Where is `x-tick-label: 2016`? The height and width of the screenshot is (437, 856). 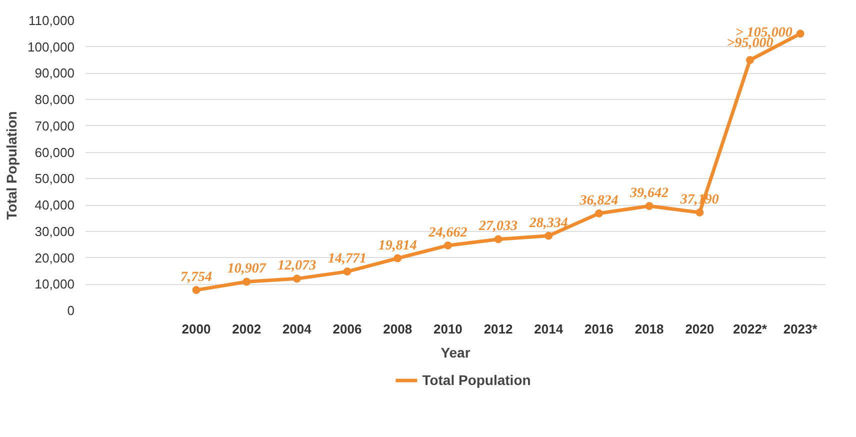 x-tick-label: 2016 is located at coordinates (599, 329).